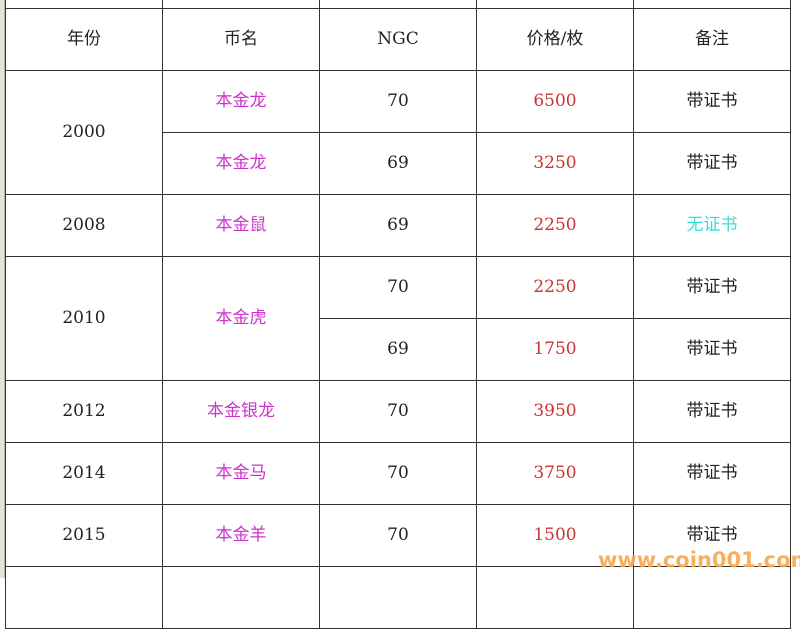 The height and width of the screenshot is (629, 800). What do you see at coordinates (84, 225) in the screenshot?
I see `year-cell: 2008` at bounding box center [84, 225].